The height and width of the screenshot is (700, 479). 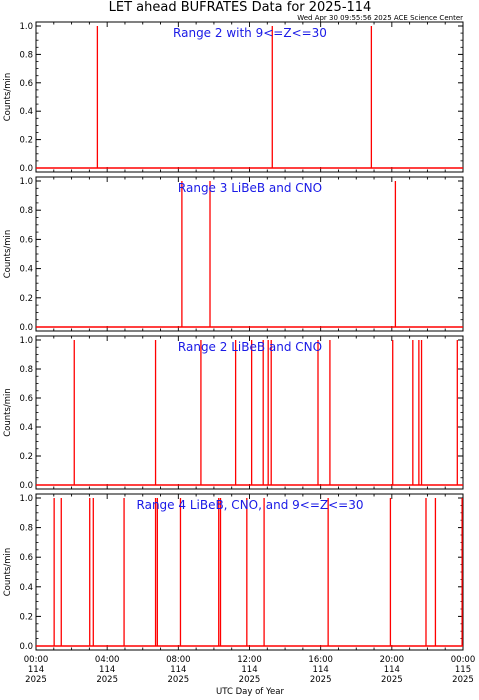 I want to click on x-tick-label-time: 12:00, so click(x=249, y=660).